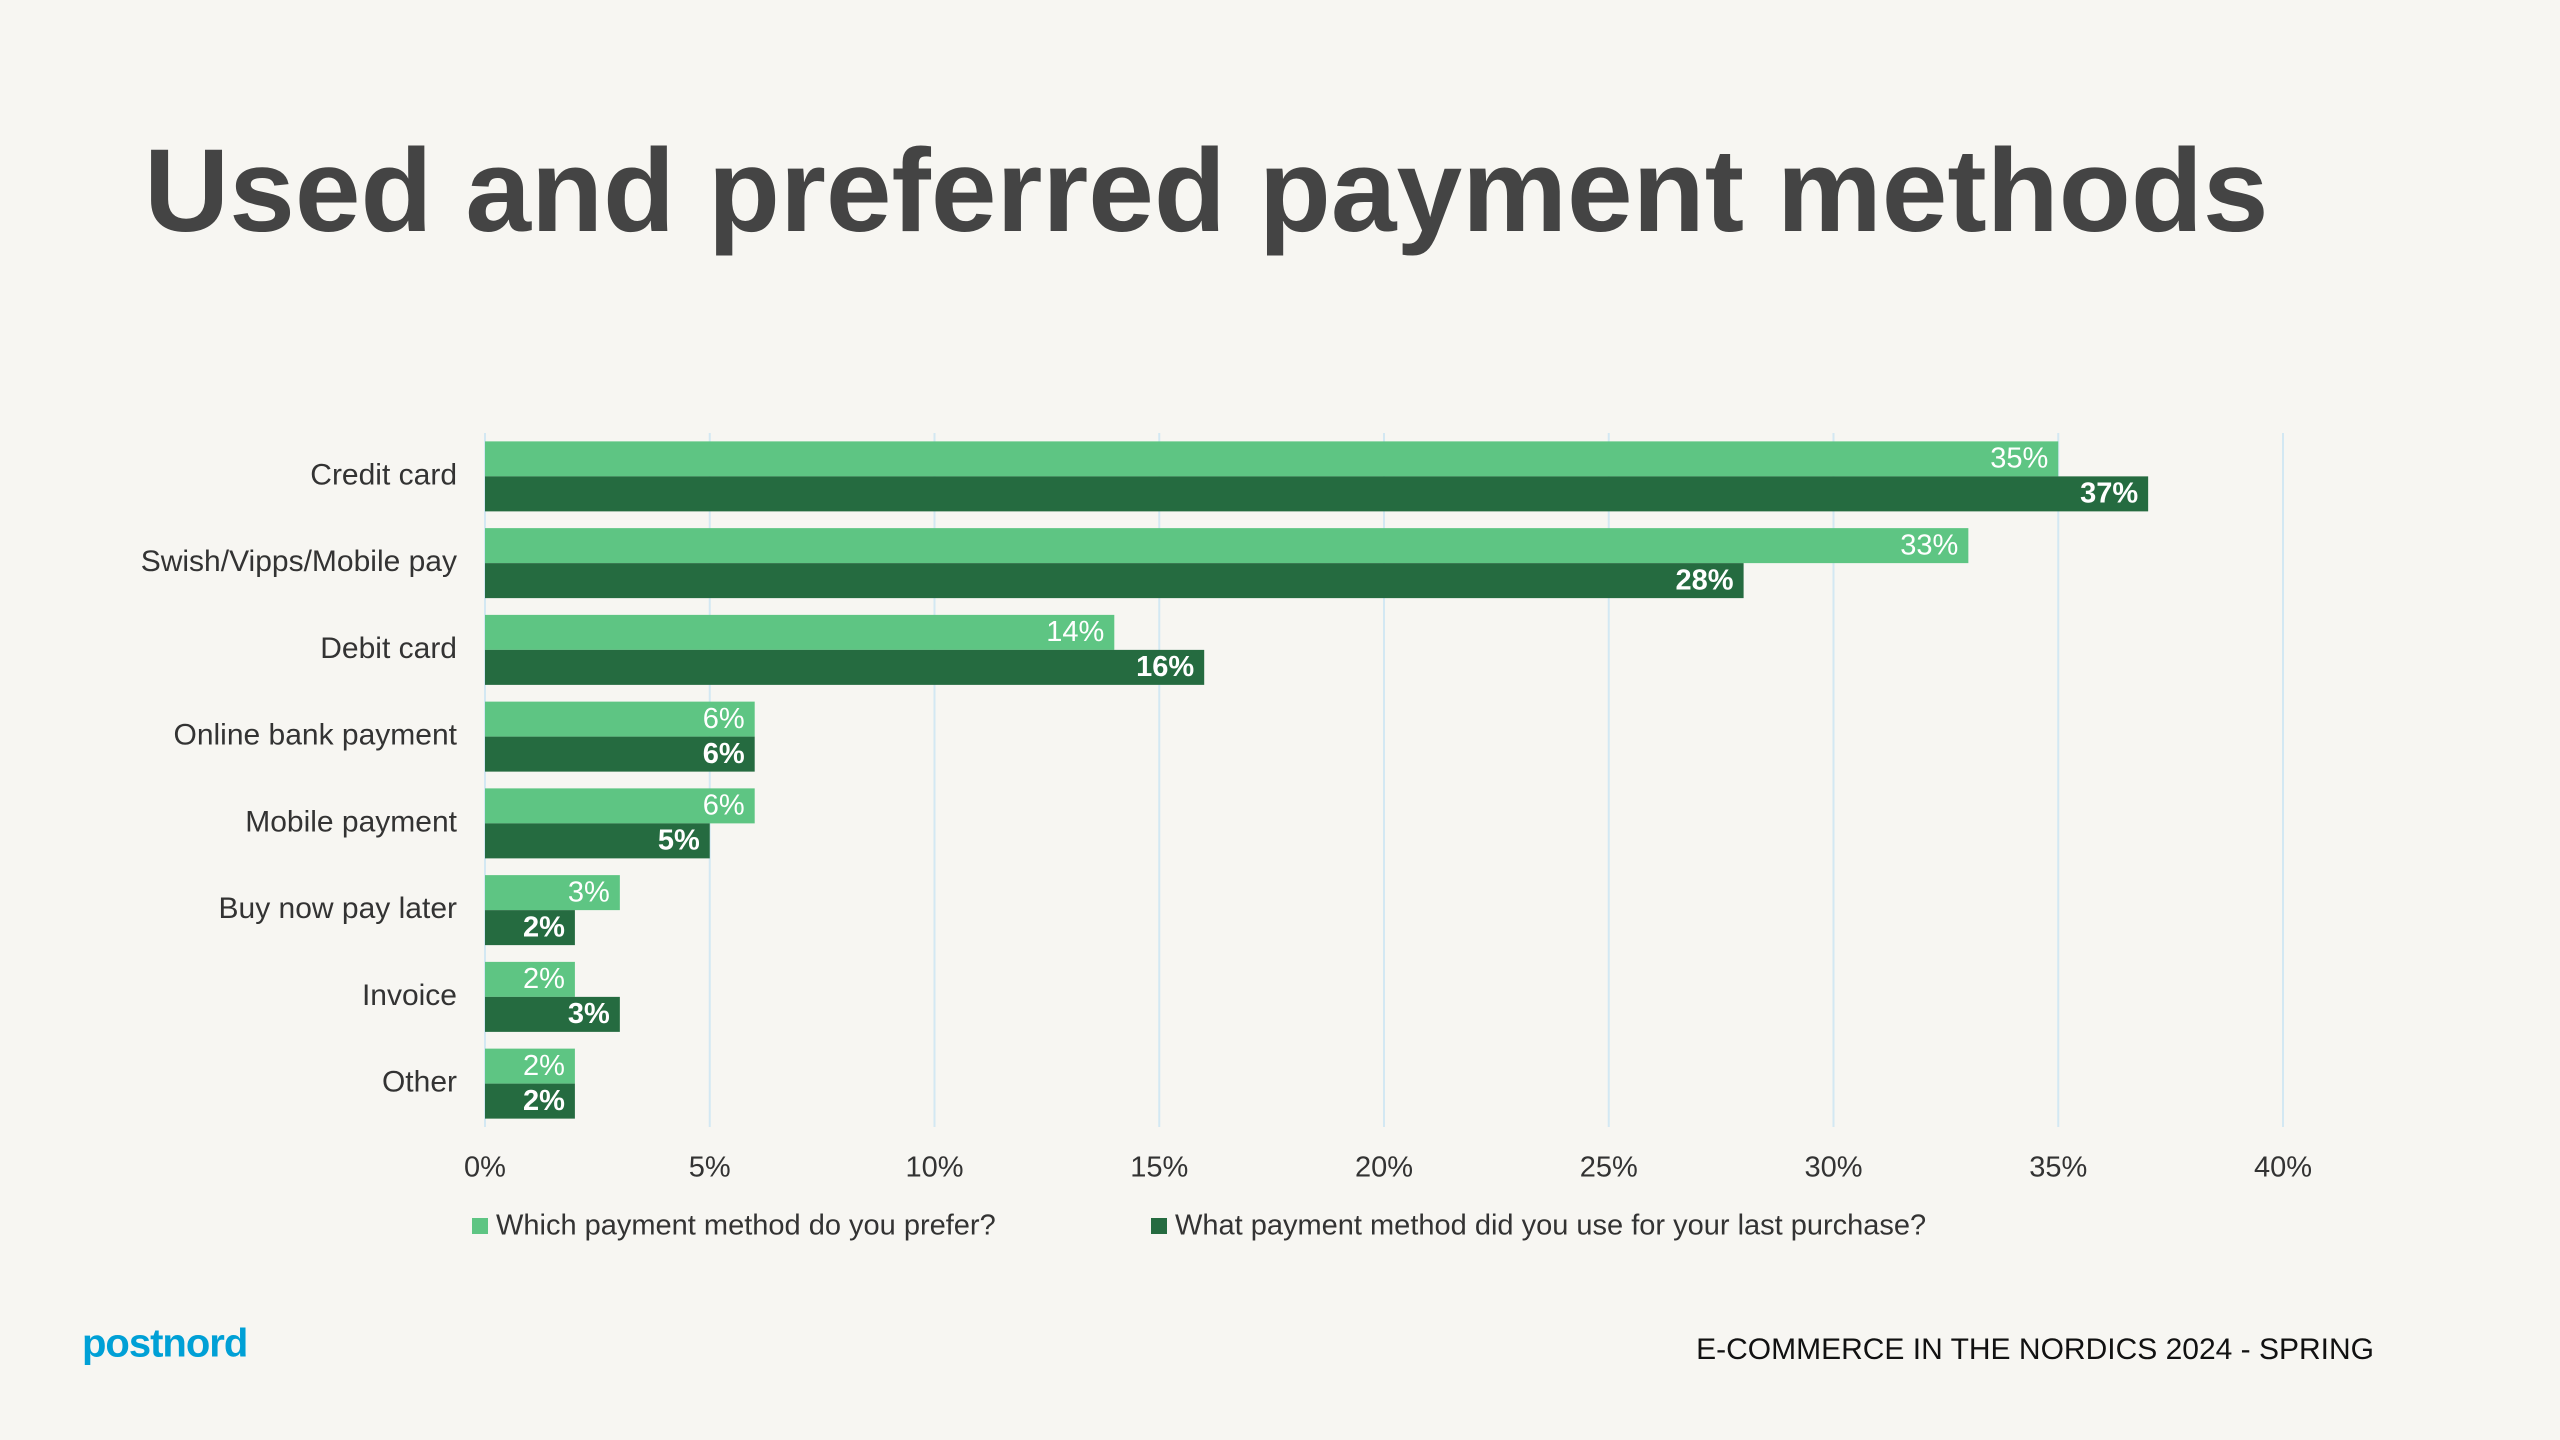 This screenshot has height=1440, width=2560. Describe the element at coordinates (383, 474) in the screenshot. I see `y-tick-label: Credit card` at that location.